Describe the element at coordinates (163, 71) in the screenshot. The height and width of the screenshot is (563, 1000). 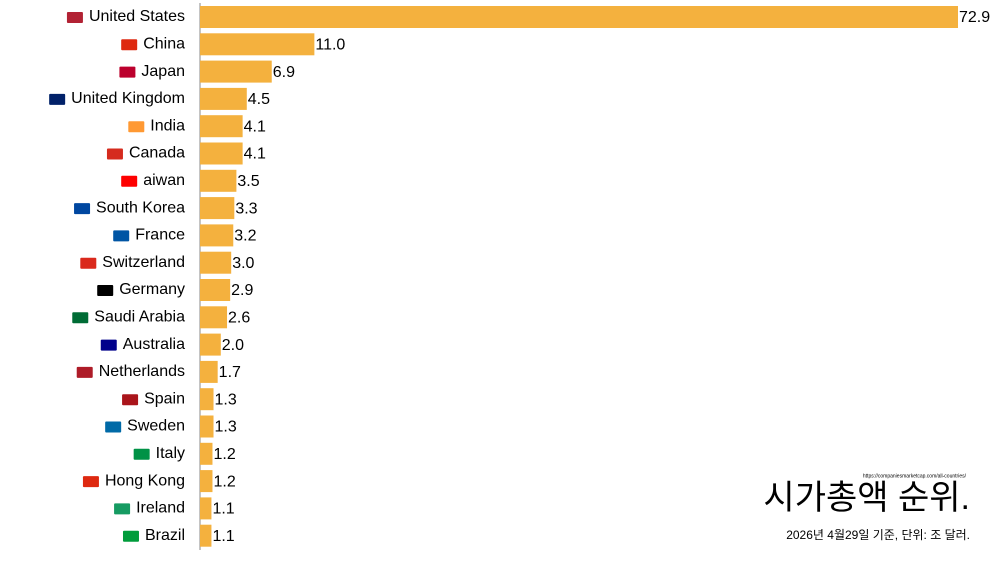
I see `category-label: Japan` at that location.